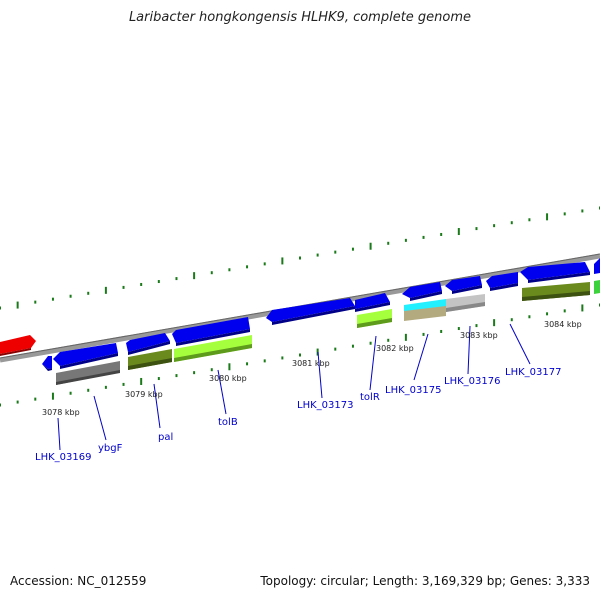  I want to click on gene-label-LHK_03176: LHK_03176, so click(472, 381).